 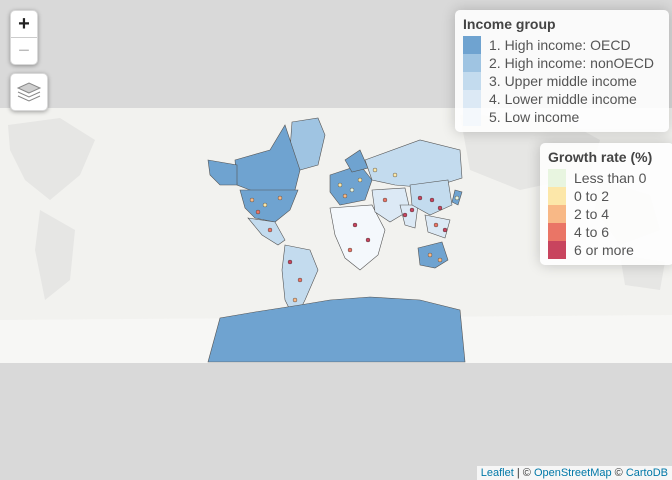 What do you see at coordinates (222, 172) in the screenshot?
I see `country-alaska` at bounding box center [222, 172].